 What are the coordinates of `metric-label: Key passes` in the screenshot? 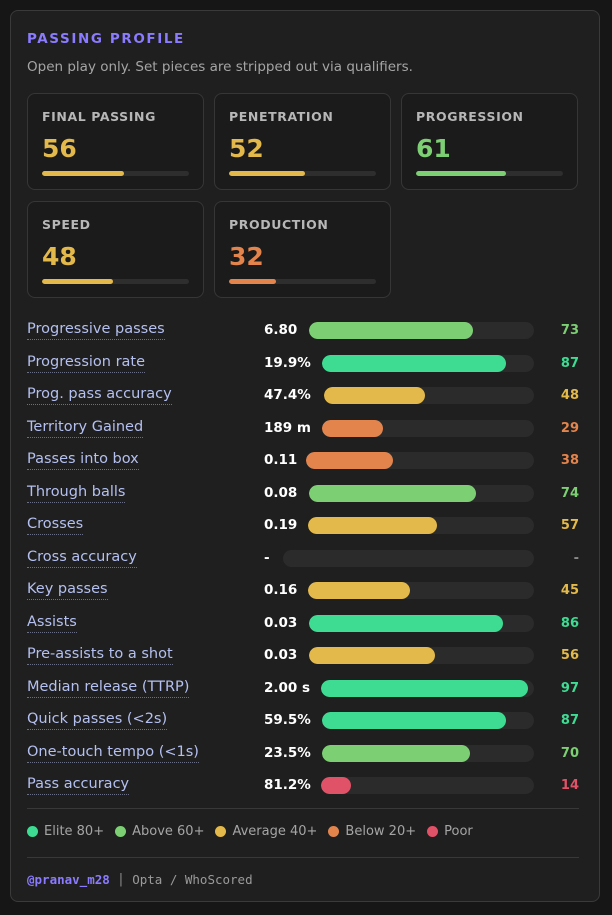 It's located at (67, 590).